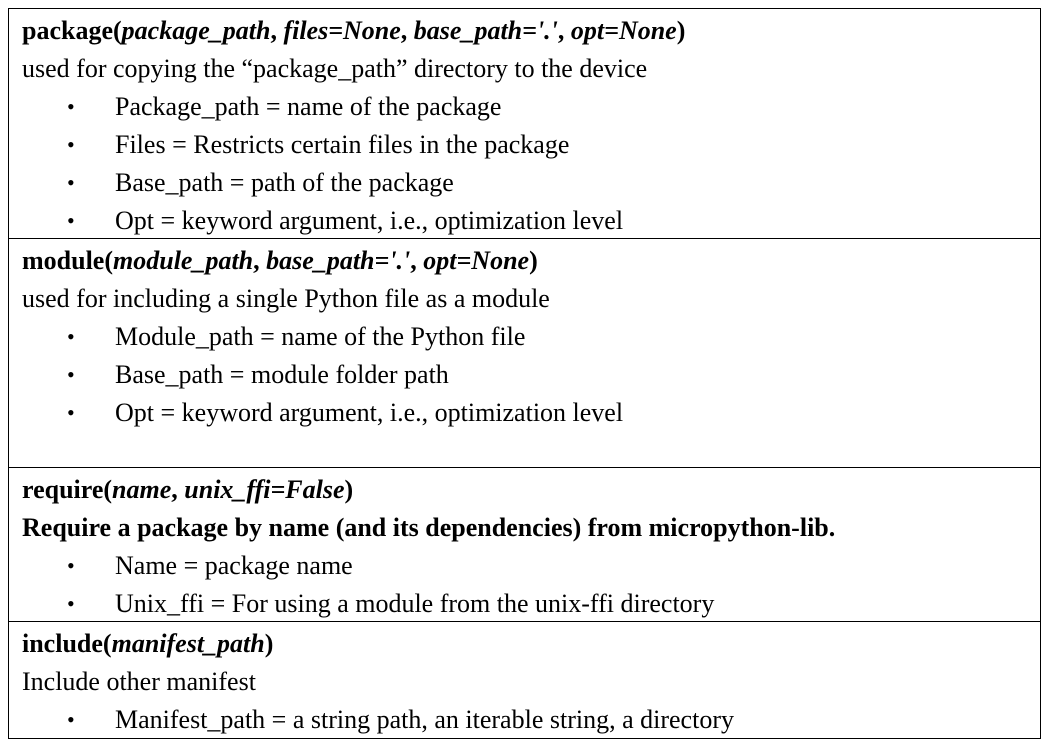  Describe the element at coordinates (308, 106) in the screenshot. I see `parameter-text: Package_path = name of the package` at that location.